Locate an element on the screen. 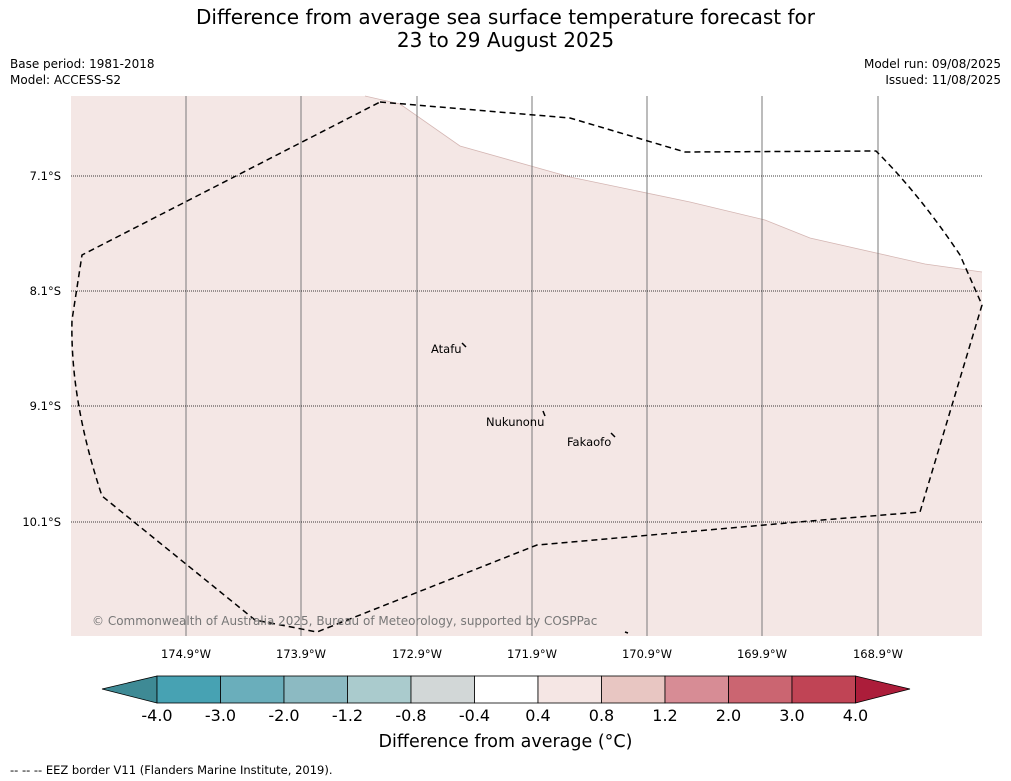 The image size is (1011, 781). colorbar-tick-label: 2.0 is located at coordinates (728, 715).